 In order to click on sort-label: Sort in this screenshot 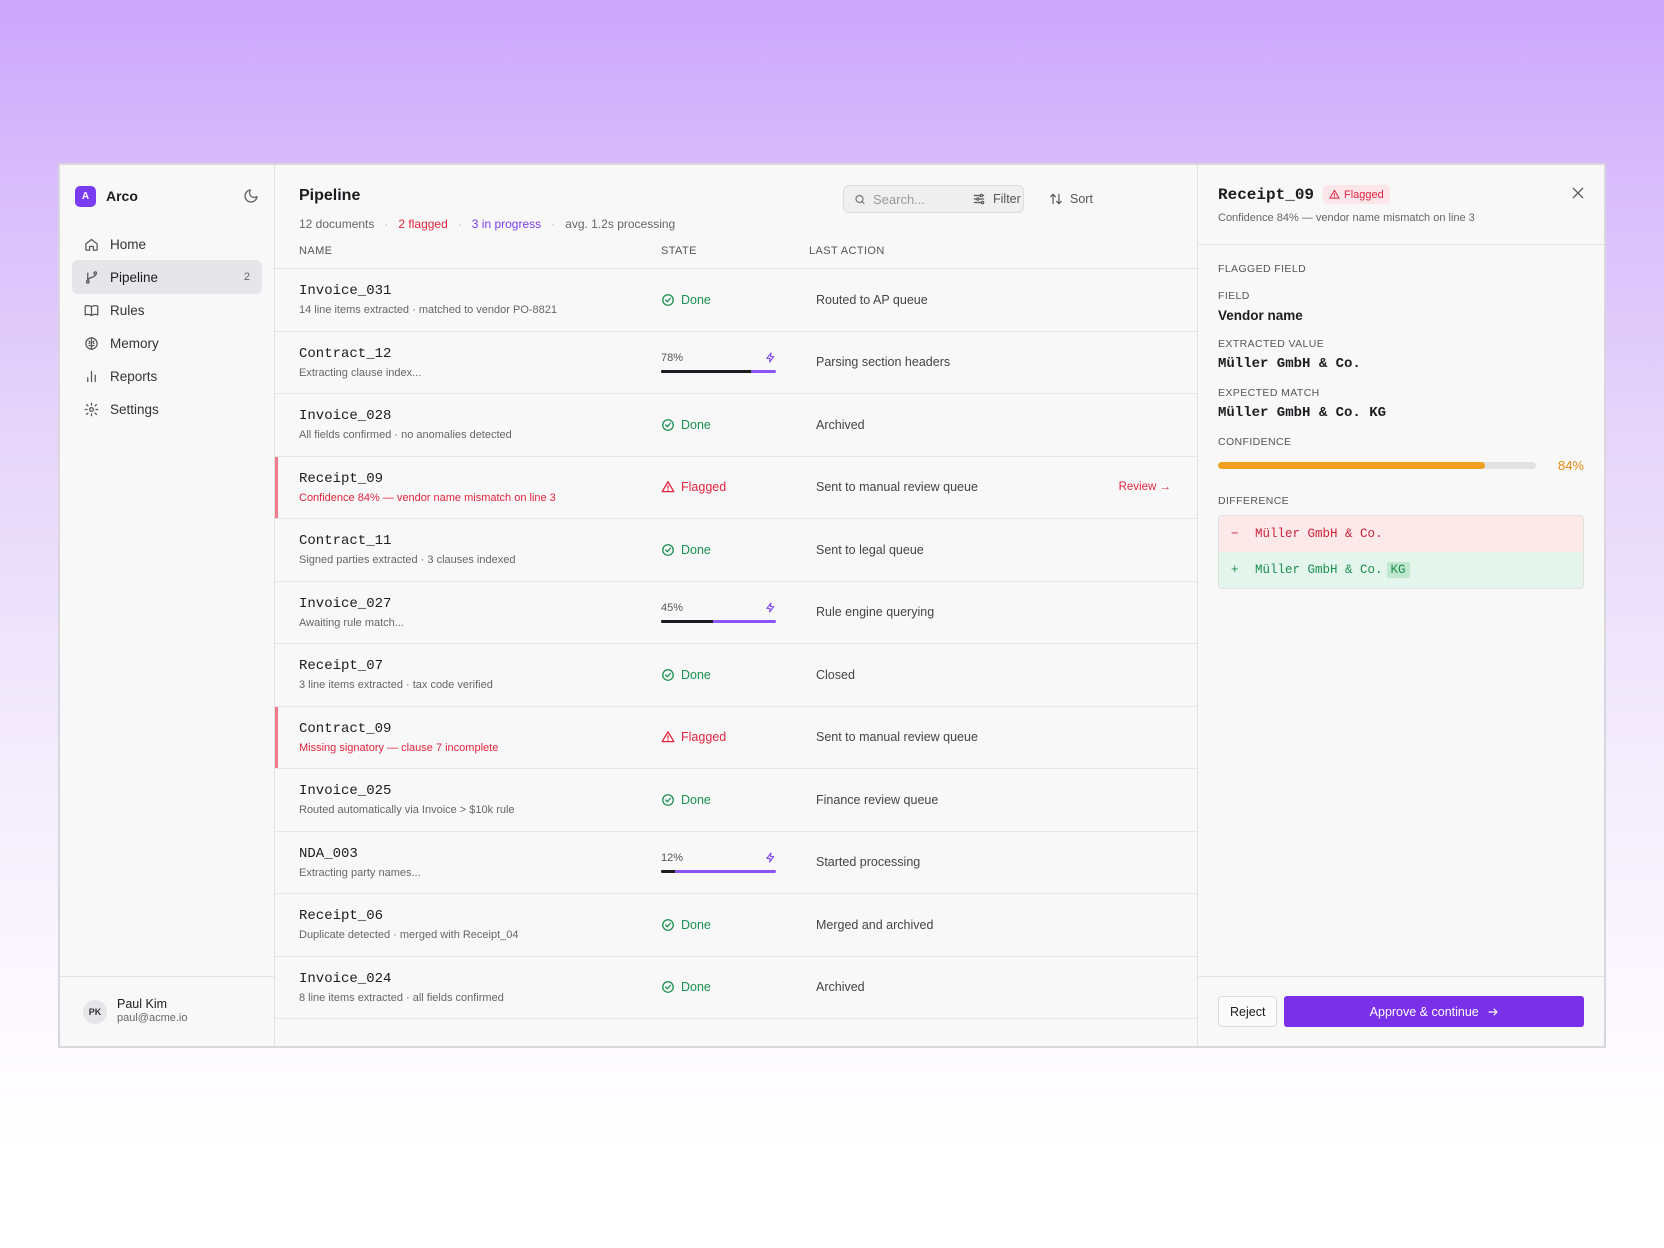, I will do `click(1081, 199)`.